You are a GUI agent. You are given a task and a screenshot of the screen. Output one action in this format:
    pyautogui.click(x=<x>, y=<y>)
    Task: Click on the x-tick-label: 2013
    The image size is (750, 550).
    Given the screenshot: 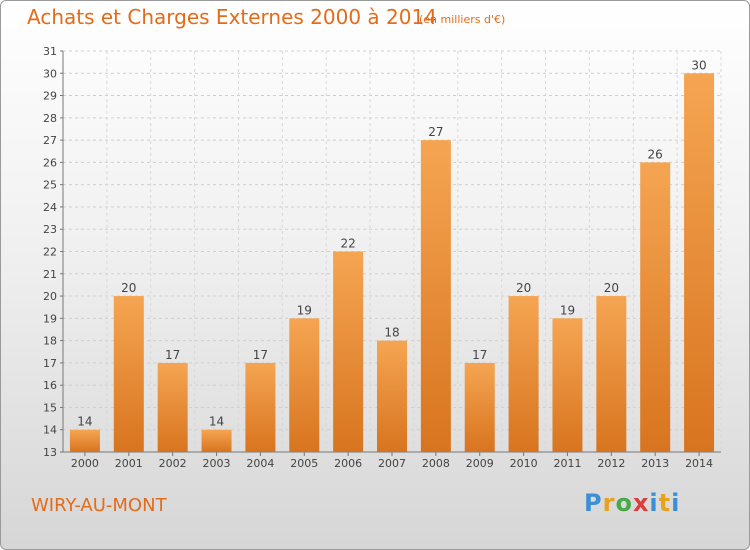 What is the action you would take?
    pyautogui.click(x=655, y=463)
    